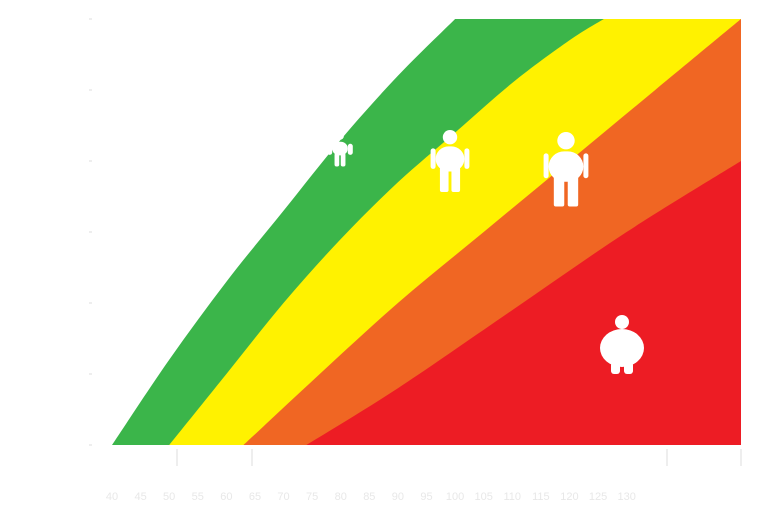 This screenshot has height=509, width=773. What do you see at coordinates (626, 497) in the screenshot?
I see `x-tick-label: 130` at bounding box center [626, 497].